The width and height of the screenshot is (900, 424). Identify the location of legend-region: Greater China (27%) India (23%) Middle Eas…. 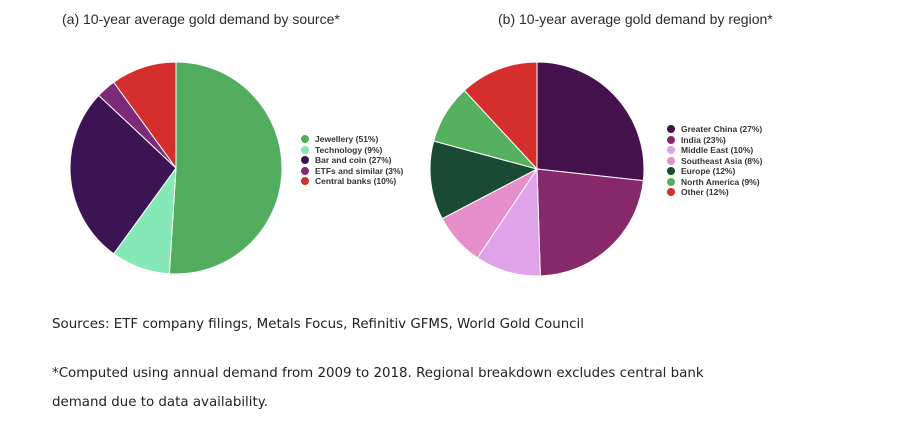
(714, 161).